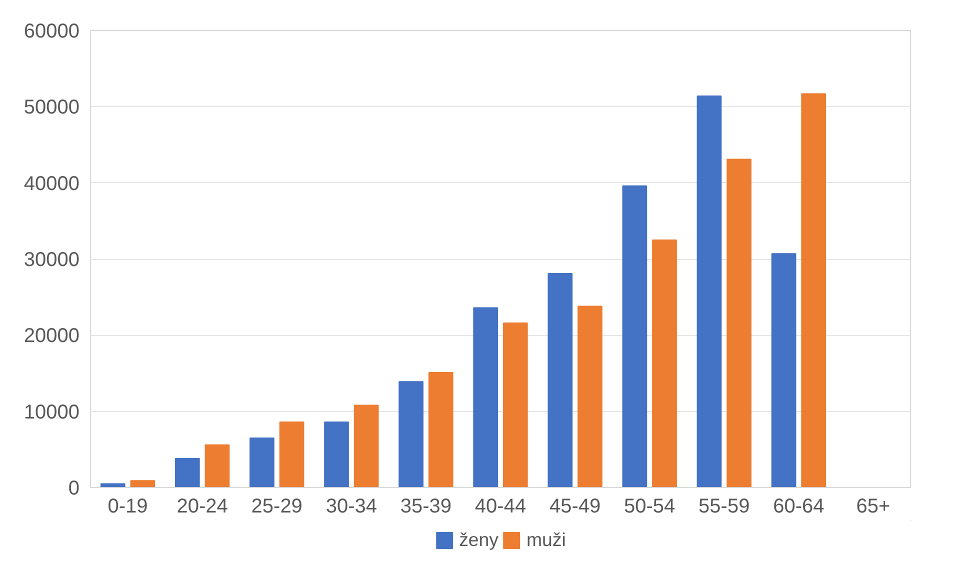  Describe the element at coordinates (52, 183) in the screenshot. I see `y-tick-label: 40000` at that location.